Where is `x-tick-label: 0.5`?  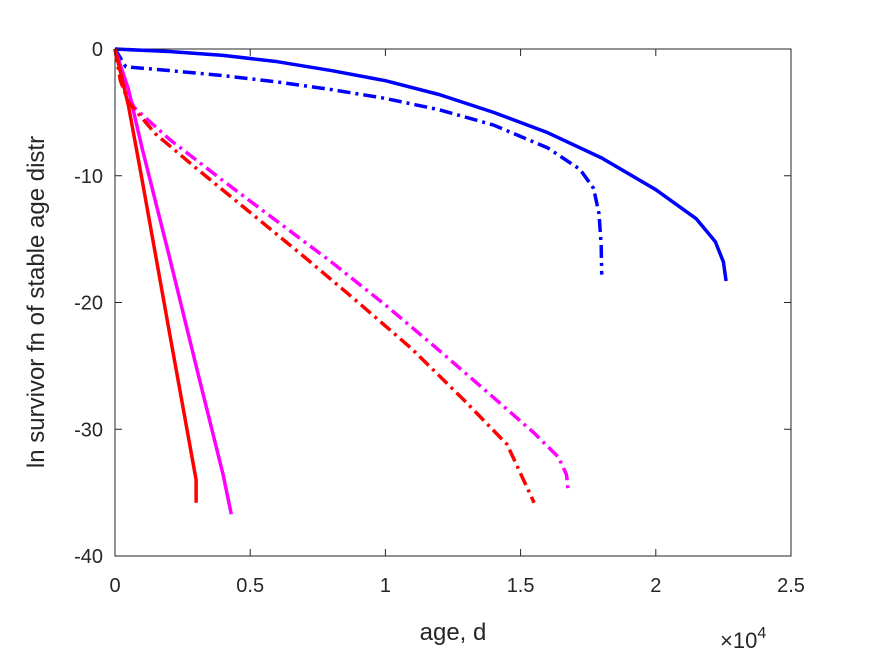 x-tick-label: 0.5 is located at coordinates (250, 586).